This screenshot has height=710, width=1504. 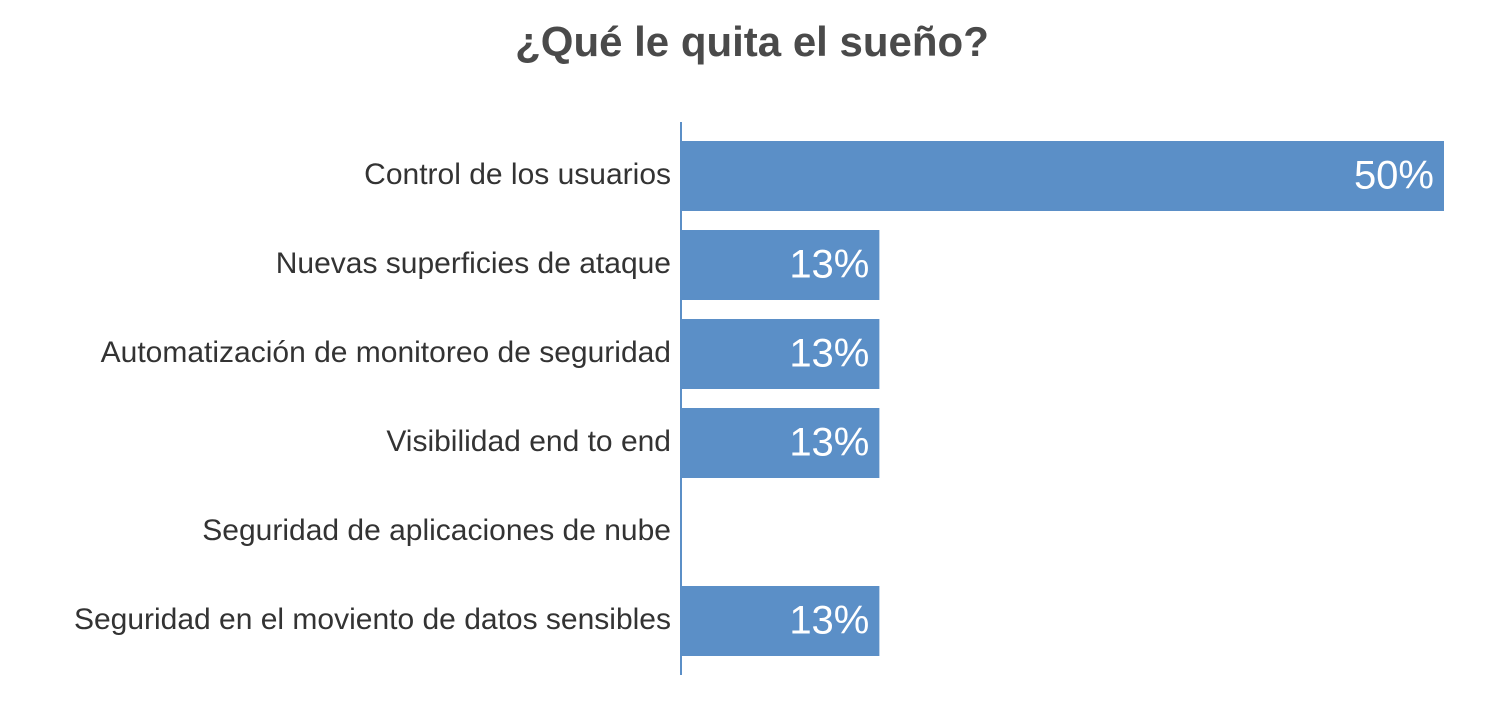 What do you see at coordinates (436, 530) in the screenshot?
I see `category-label: Seguridad de aplicaciones de nube` at bounding box center [436, 530].